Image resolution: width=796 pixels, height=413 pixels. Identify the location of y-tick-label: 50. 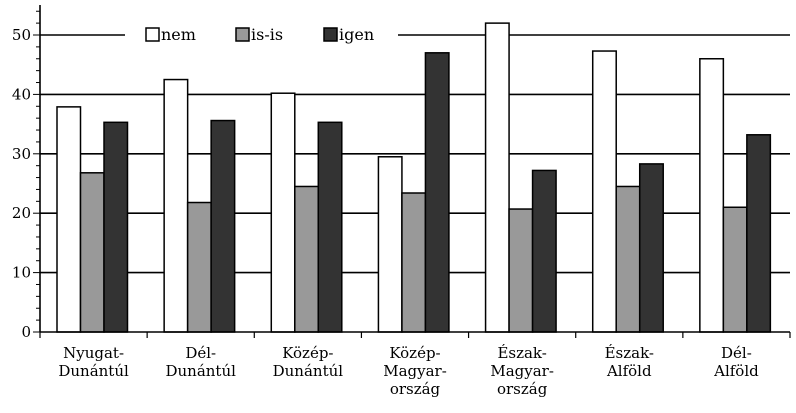
(21, 35).